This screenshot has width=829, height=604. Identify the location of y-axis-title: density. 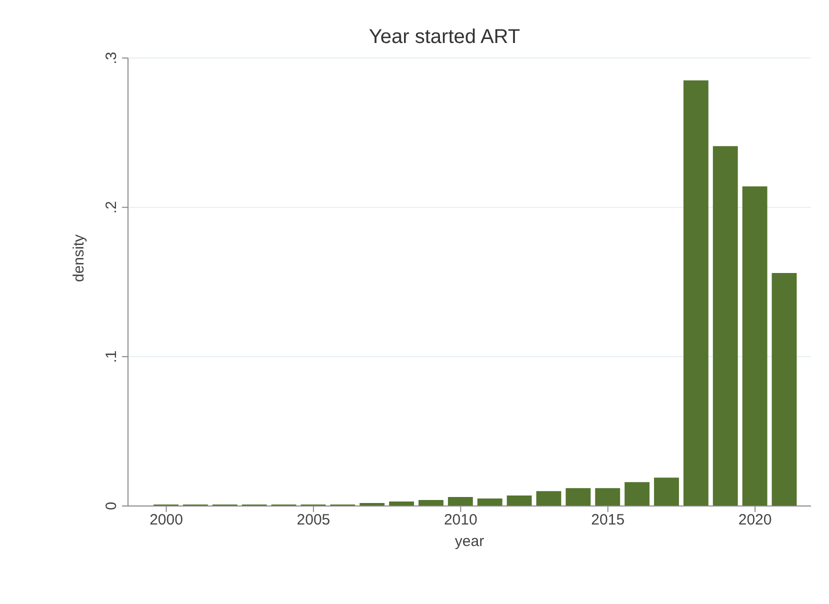
(79, 258).